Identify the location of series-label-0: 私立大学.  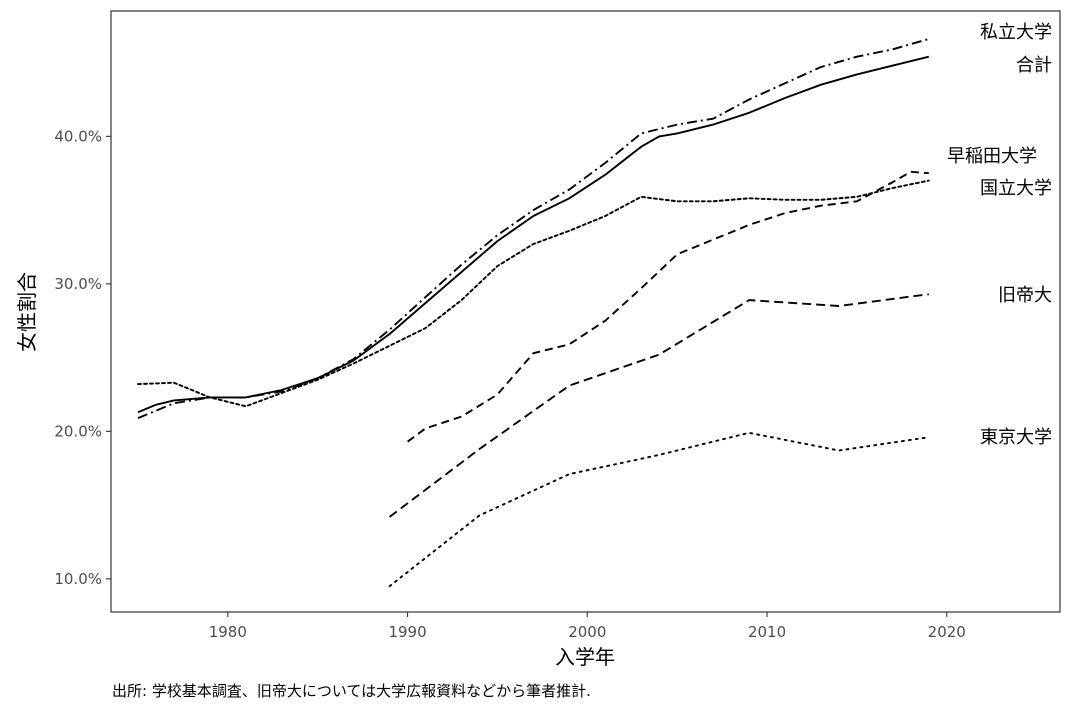
(1016, 32).